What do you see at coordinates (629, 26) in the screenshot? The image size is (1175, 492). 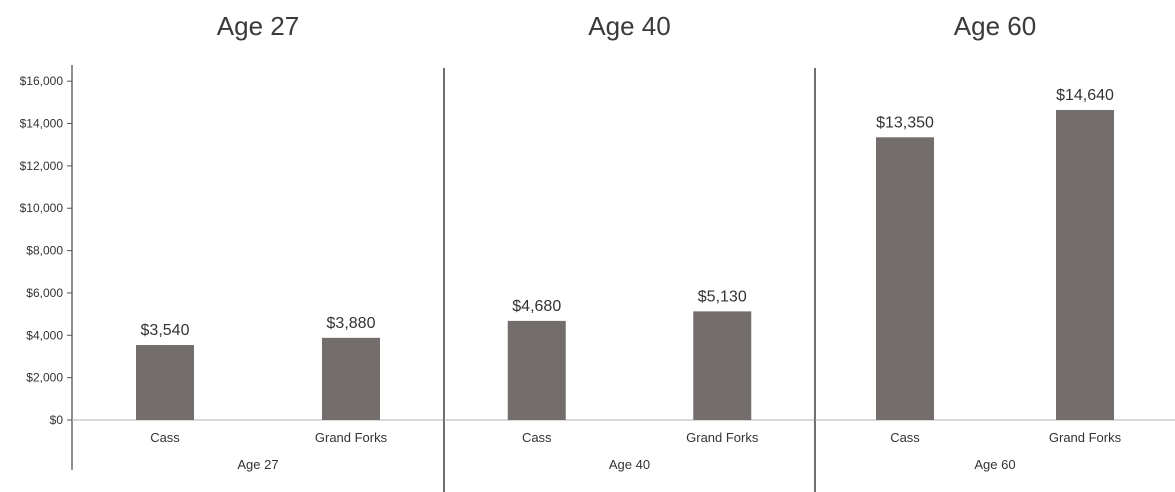 I see `panel-title: Age 40` at bounding box center [629, 26].